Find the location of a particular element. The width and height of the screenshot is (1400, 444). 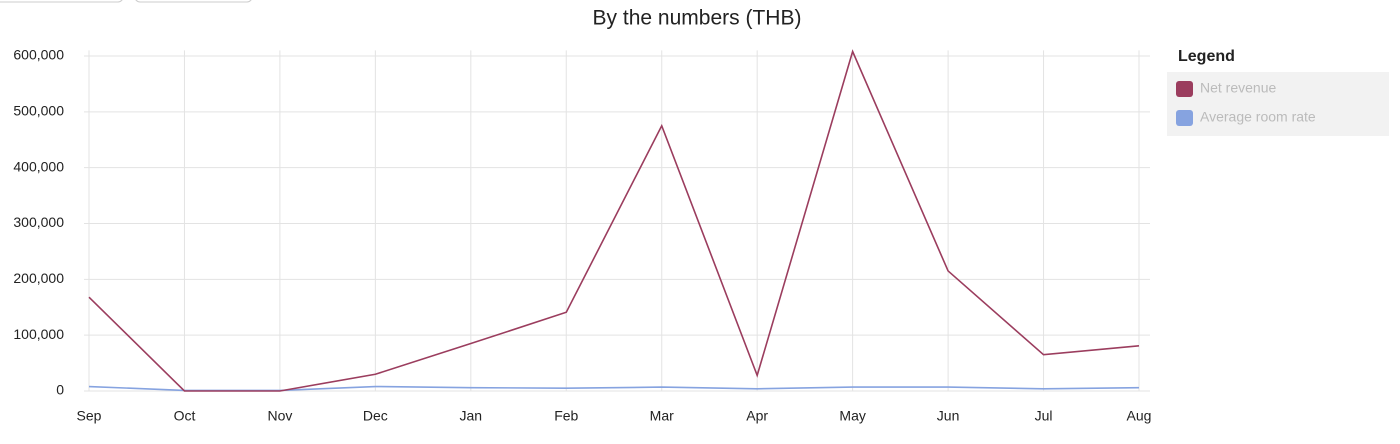

legend-label: Average room rate is located at coordinates (1258, 117).